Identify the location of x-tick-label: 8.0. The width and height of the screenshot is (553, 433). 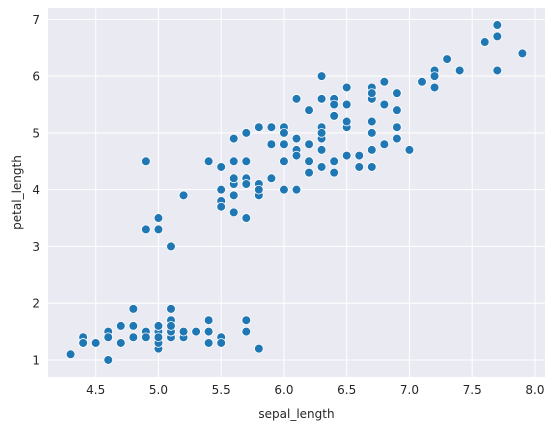
(534, 390).